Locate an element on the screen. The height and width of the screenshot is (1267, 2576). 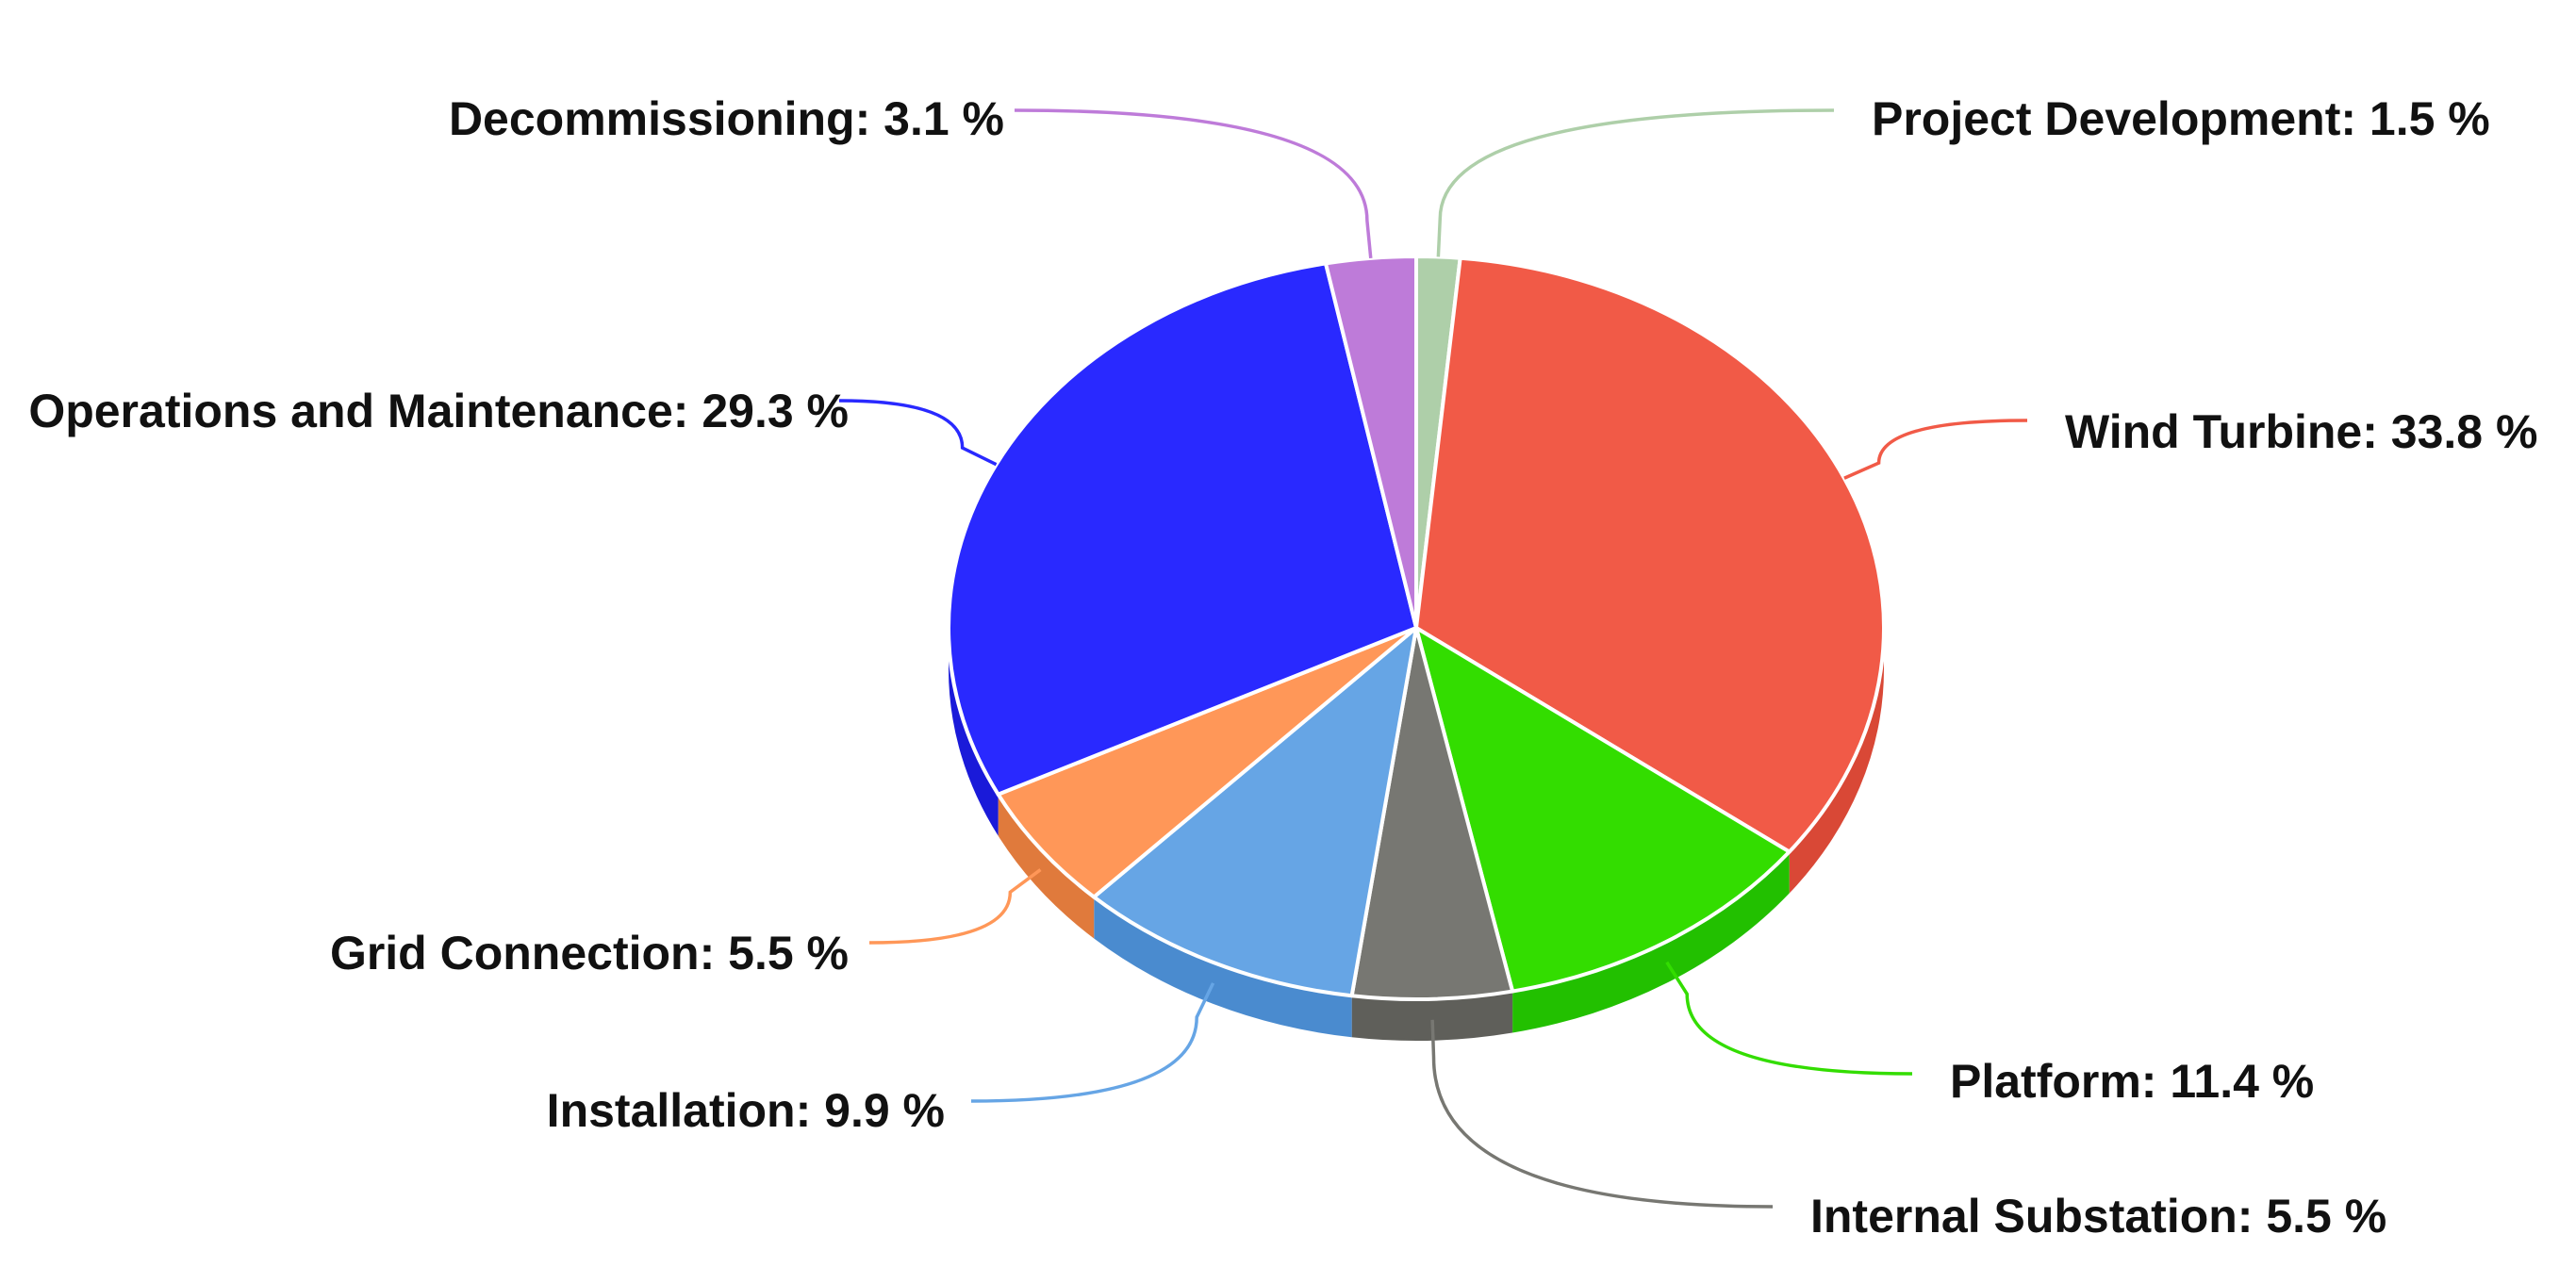
leader-wind-turbine is located at coordinates (1935, 449).